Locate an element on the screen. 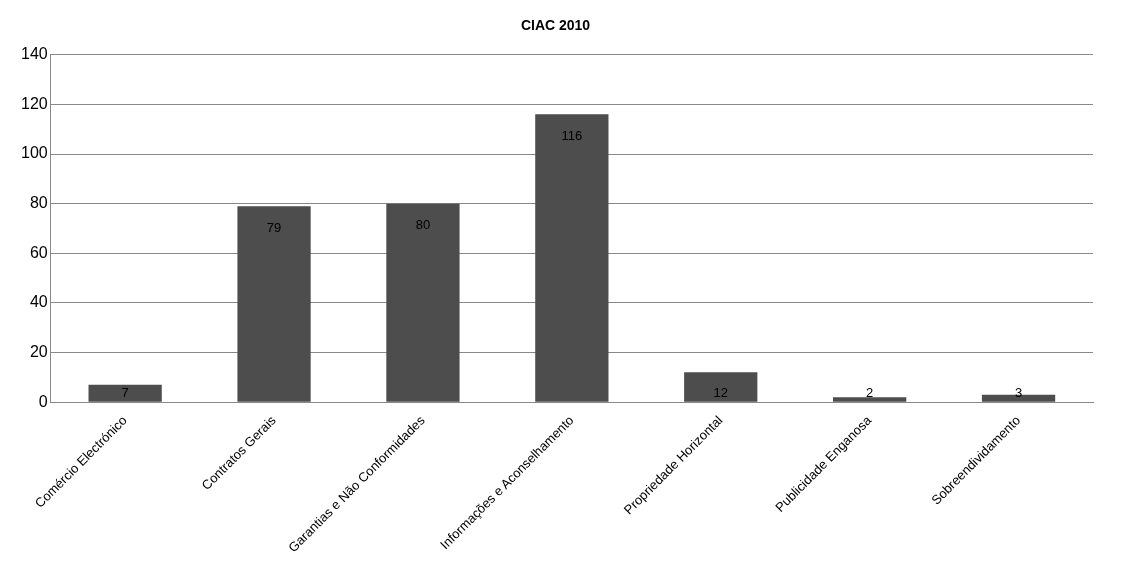 This screenshot has height=567, width=1131. y-tick-label: 120 is located at coordinates (34, 103).